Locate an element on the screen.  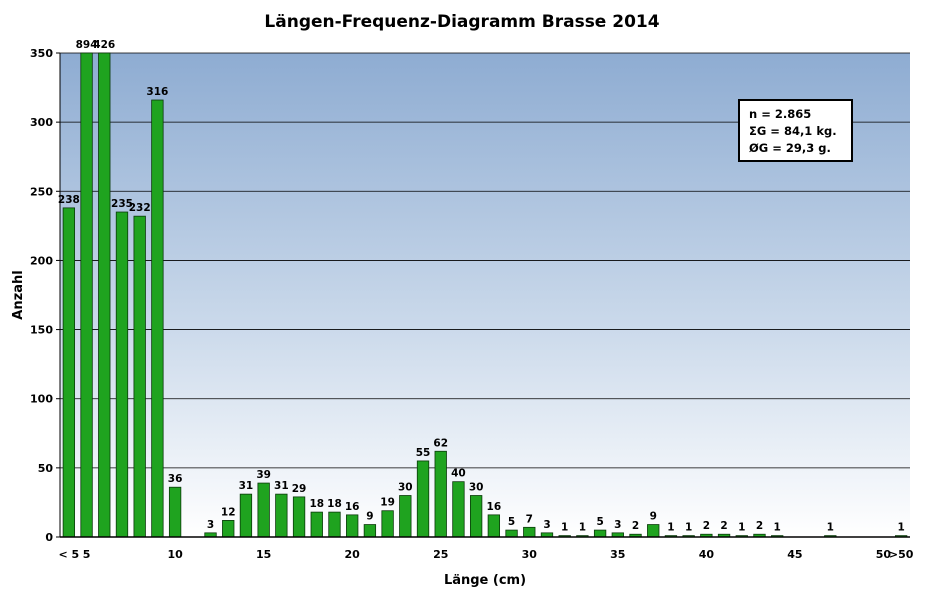
data-label: 62 is located at coordinates (440, 443).